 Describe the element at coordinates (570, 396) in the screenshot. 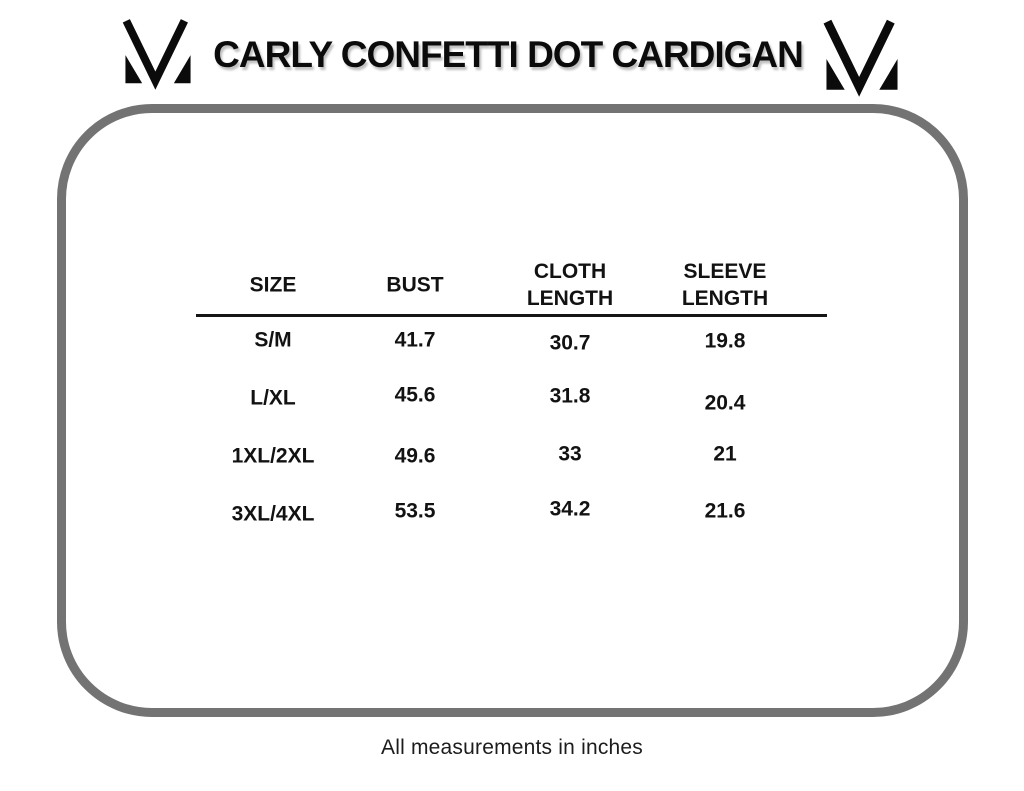

I see `cloth-length-value: 31.8` at that location.